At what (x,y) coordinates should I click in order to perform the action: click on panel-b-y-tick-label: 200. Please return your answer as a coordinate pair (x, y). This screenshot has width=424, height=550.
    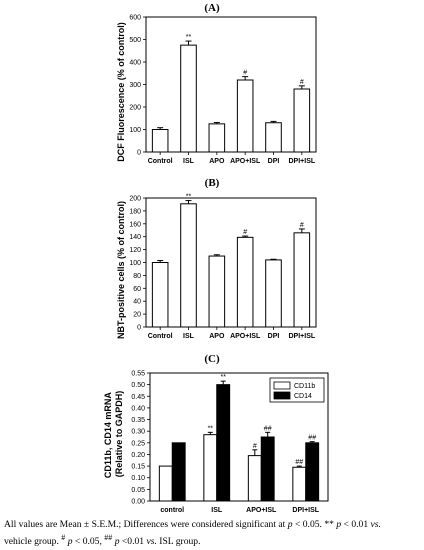
    Looking at the image, I should click on (135, 199).